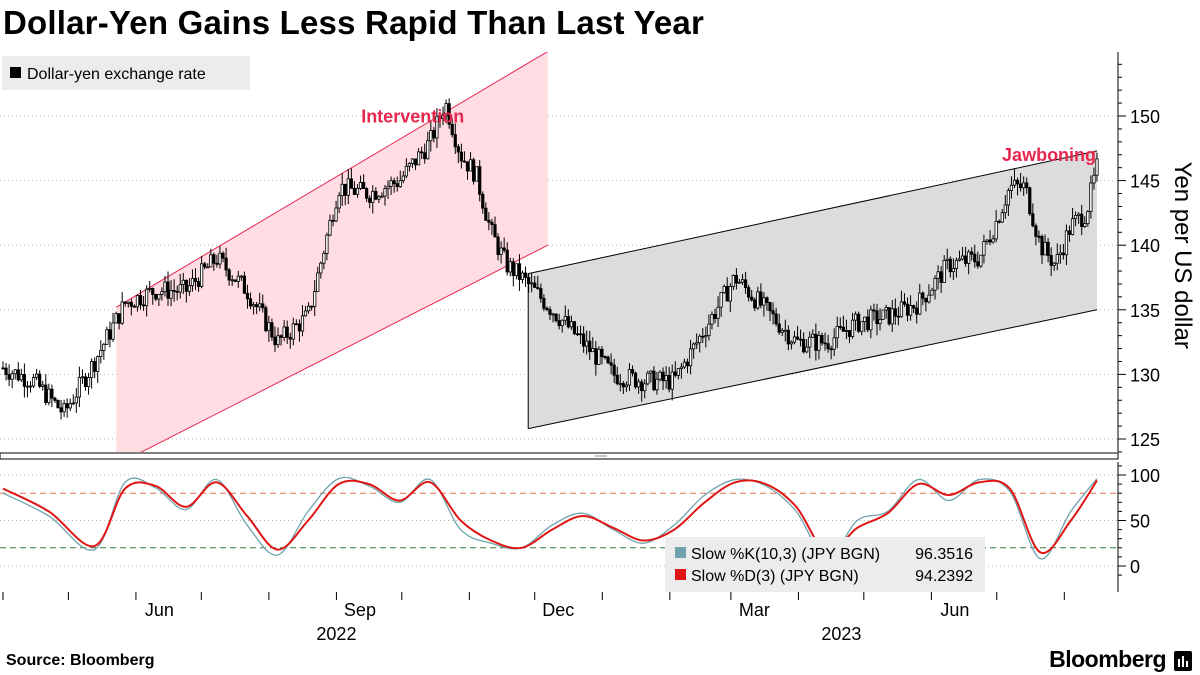 This screenshot has height=675, width=1200. Describe the element at coordinates (332, 180) in the screenshot. I see `channel-upper-line-pink` at that location.